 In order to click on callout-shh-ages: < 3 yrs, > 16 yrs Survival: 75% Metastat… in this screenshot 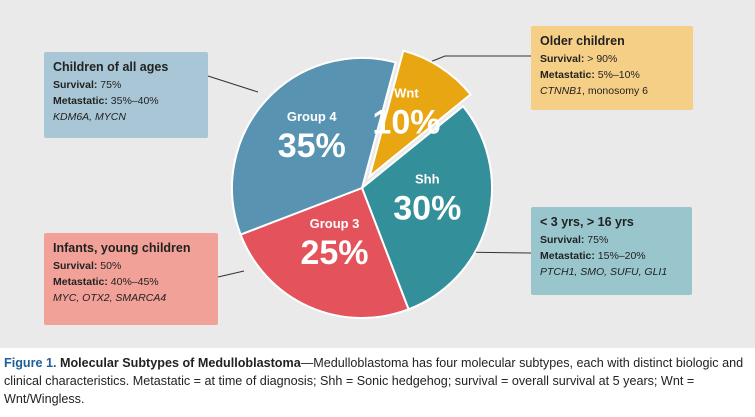, I will do `click(611, 251)`.